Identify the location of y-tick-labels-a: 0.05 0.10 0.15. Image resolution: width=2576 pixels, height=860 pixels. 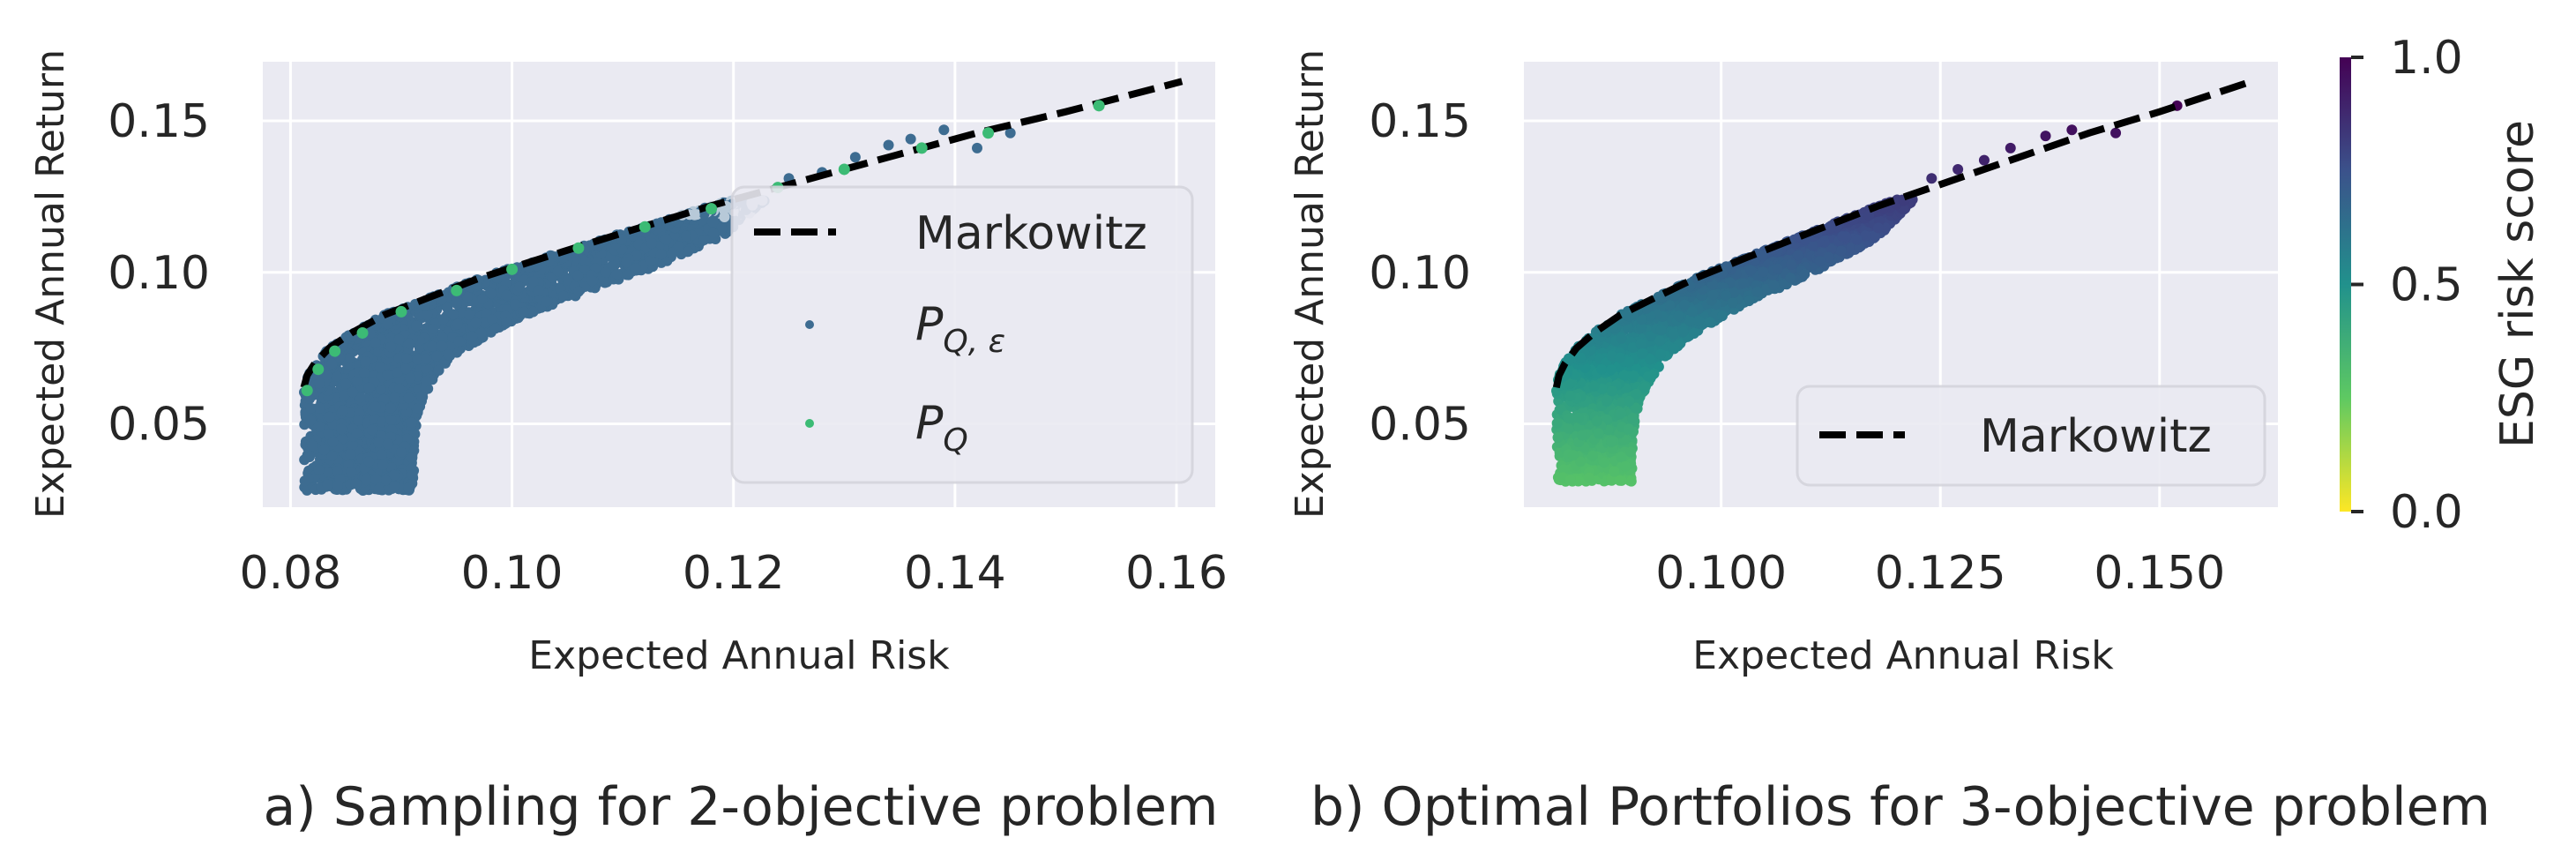
(159, 273).